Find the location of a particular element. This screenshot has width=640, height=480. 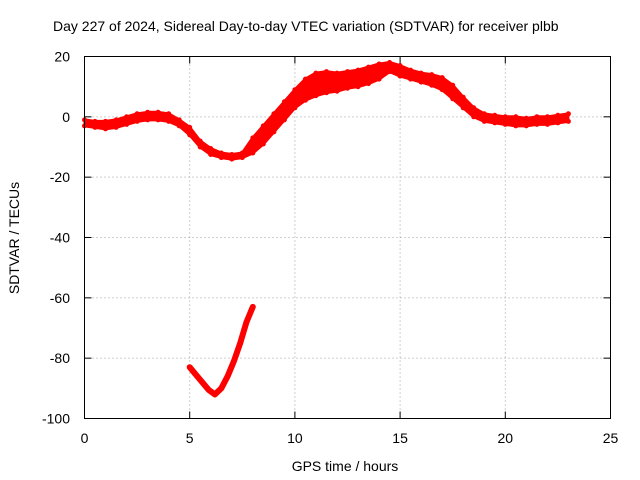

y-tick-label: -60 is located at coordinates (60, 298).